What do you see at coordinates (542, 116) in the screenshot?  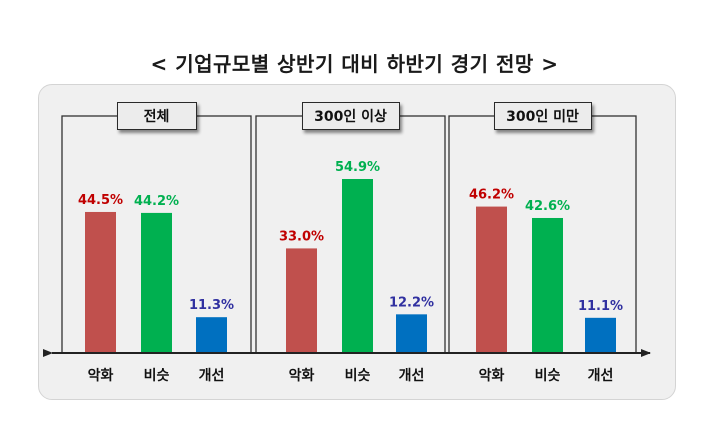 I see `group-tab-3: 300인 미만` at bounding box center [542, 116].